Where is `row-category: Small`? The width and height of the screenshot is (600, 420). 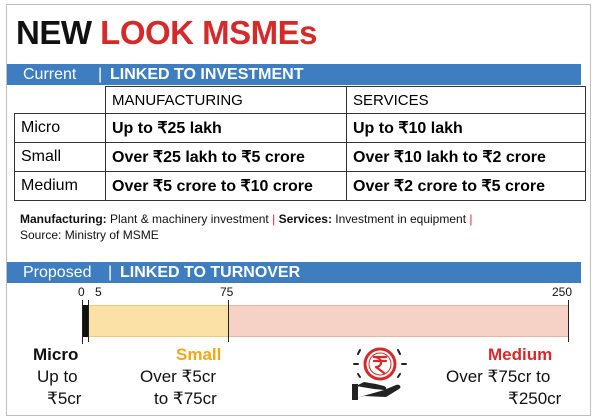 row-category: Small is located at coordinates (60, 157).